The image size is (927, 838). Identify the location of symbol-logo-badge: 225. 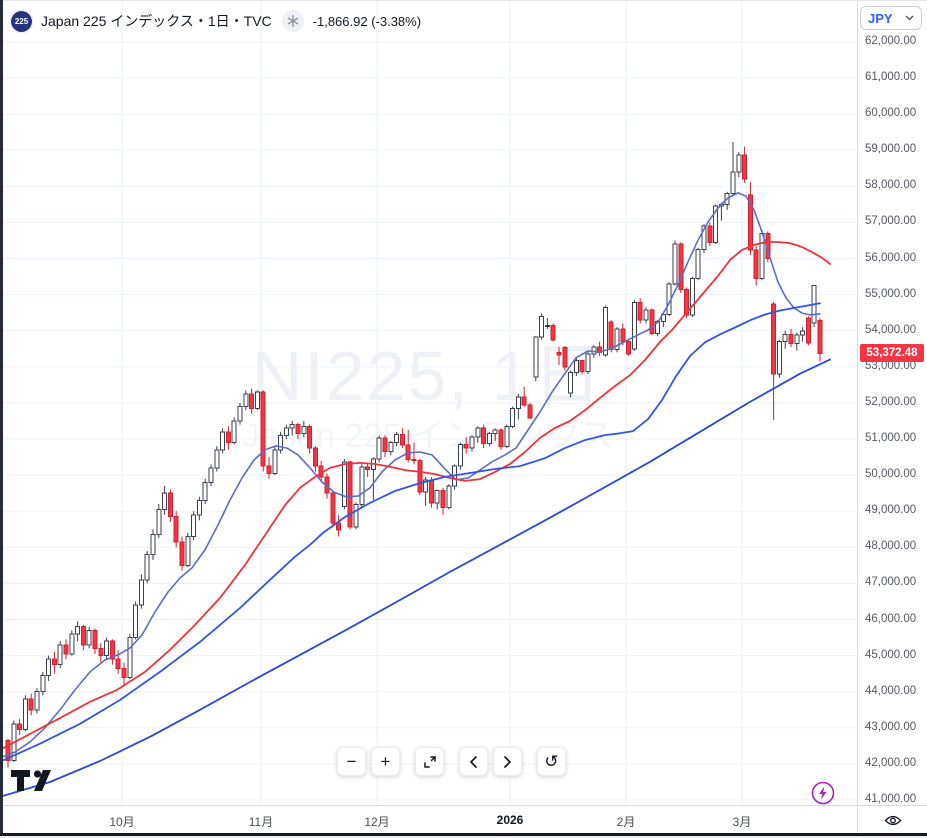
(21, 21).